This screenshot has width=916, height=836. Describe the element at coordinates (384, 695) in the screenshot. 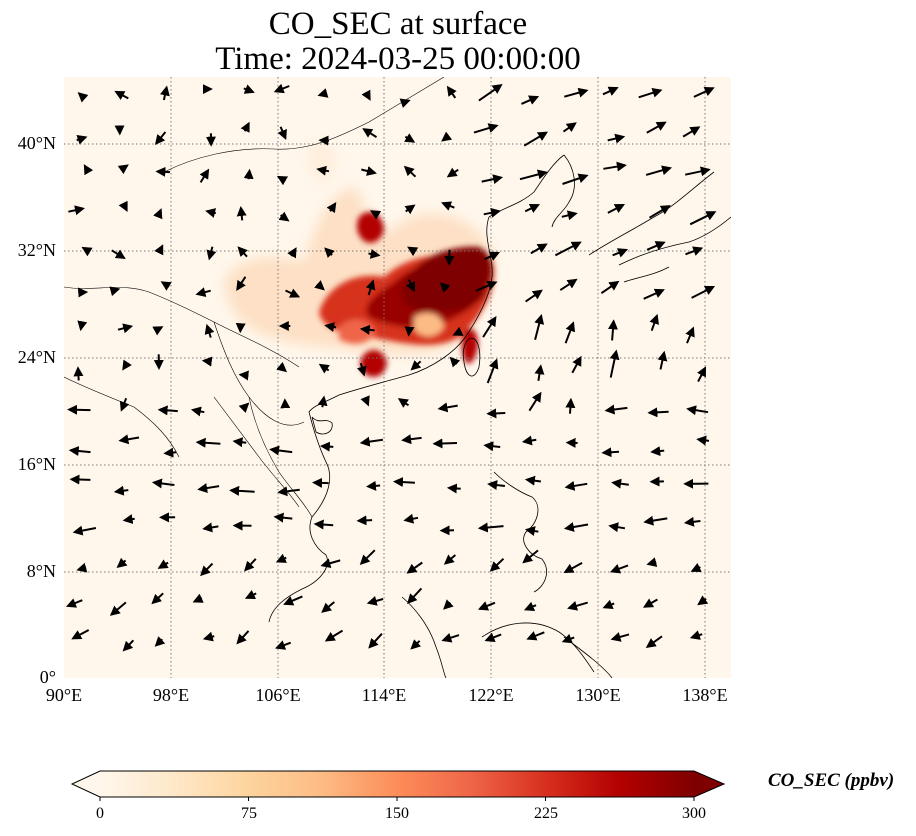

I see `lon-tick-114e: 114°E` at that location.